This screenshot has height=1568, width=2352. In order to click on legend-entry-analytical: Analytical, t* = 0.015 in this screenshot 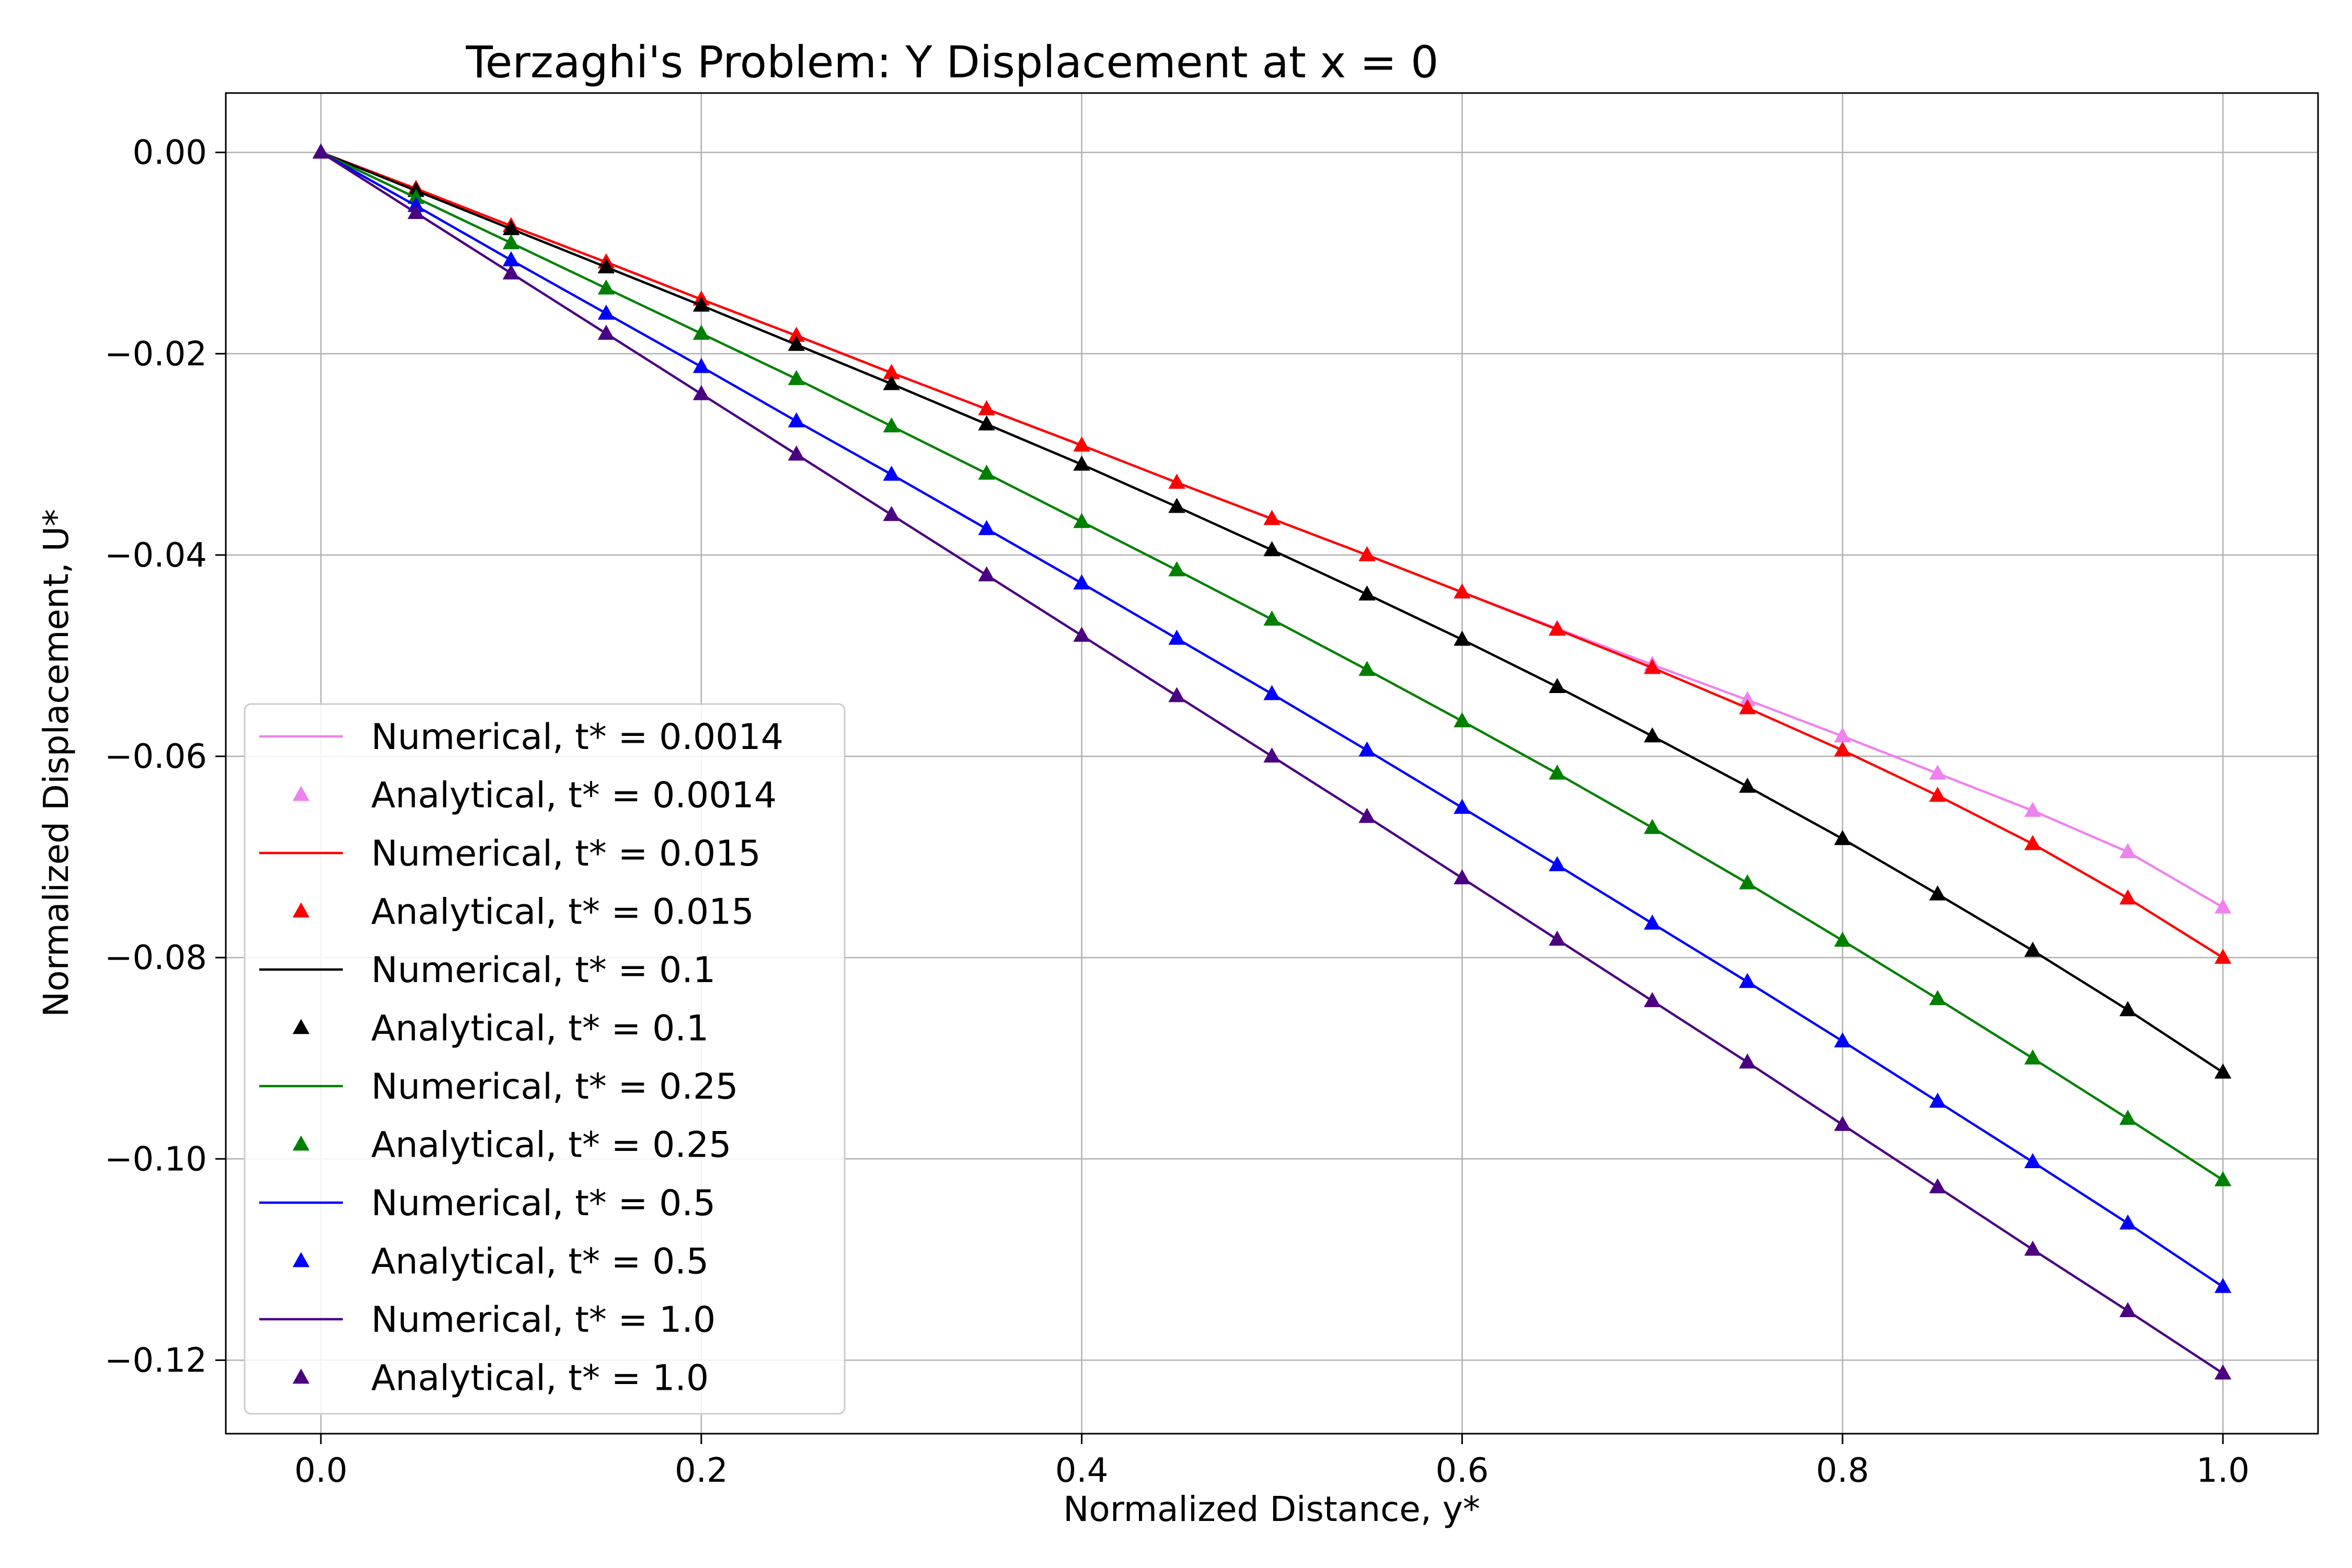, I will do `click(523, 912)`.